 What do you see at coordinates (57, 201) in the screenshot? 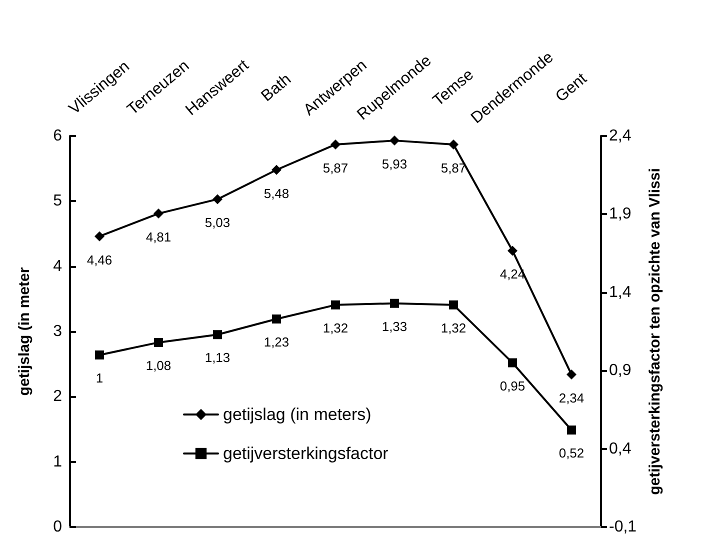
I see `y-tick-label: 5` at bounding box center [57, 201].